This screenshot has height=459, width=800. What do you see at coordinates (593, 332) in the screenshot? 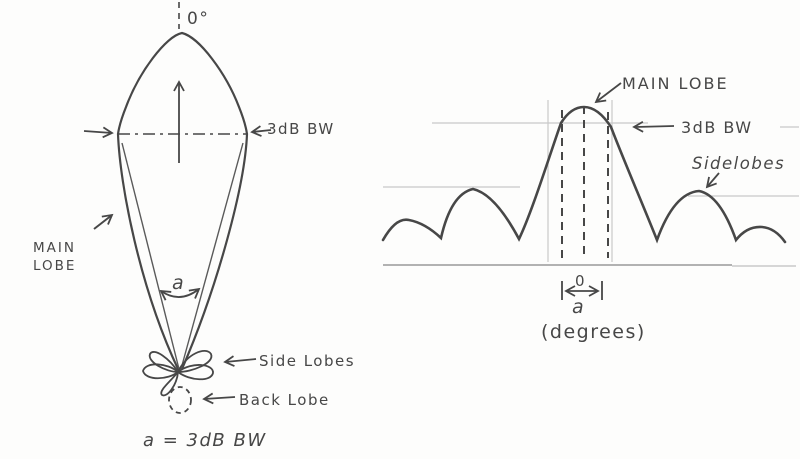
I see `x-axis-unit-label: (degrees)` at bounding box center [593, 332].